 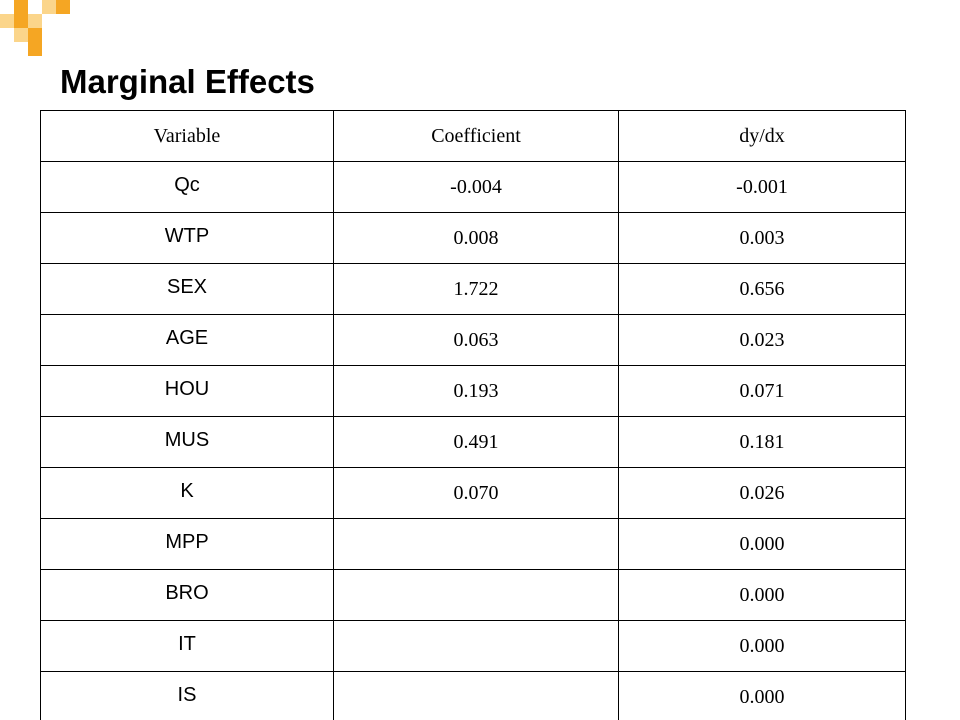 I want to click on variable-cell: Qc, so click(x=187, y=187).